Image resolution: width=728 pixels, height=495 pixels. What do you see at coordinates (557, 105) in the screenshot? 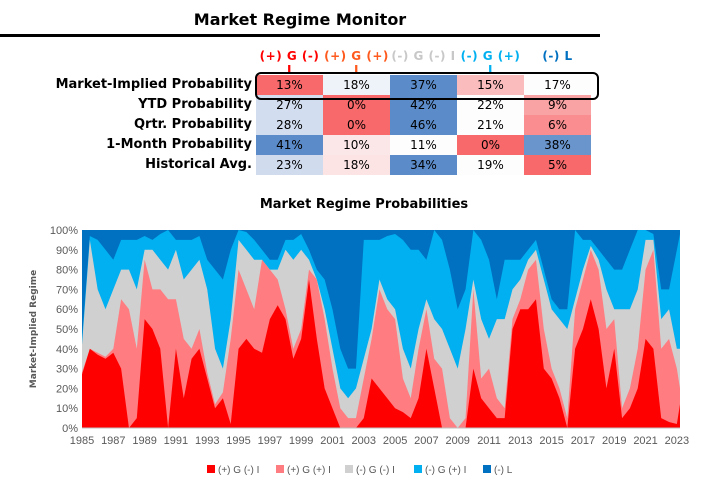
I see `table-cell: 9%` at bounding box center [557, 105].